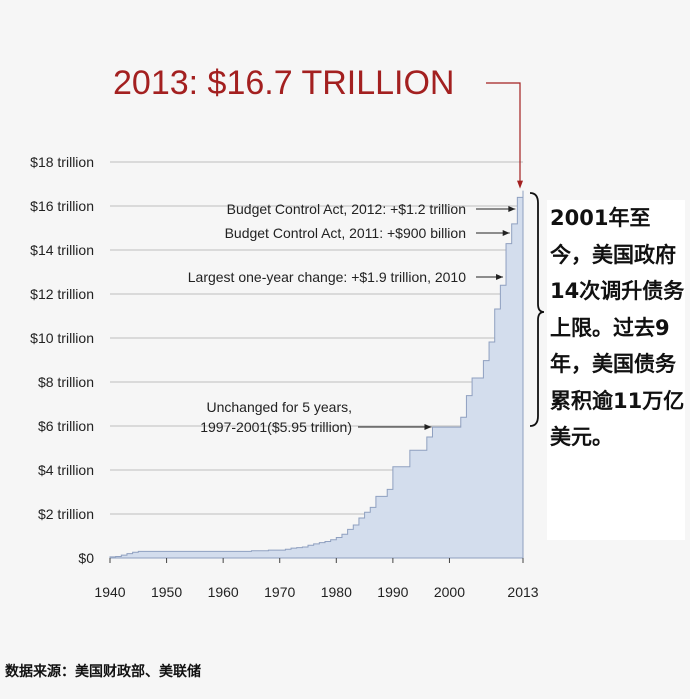 This screenshot has height=699, width=690. Describe the element at coordinates (522, 592) in the screenshot. I see `x-tick-label: 2013` at that location.